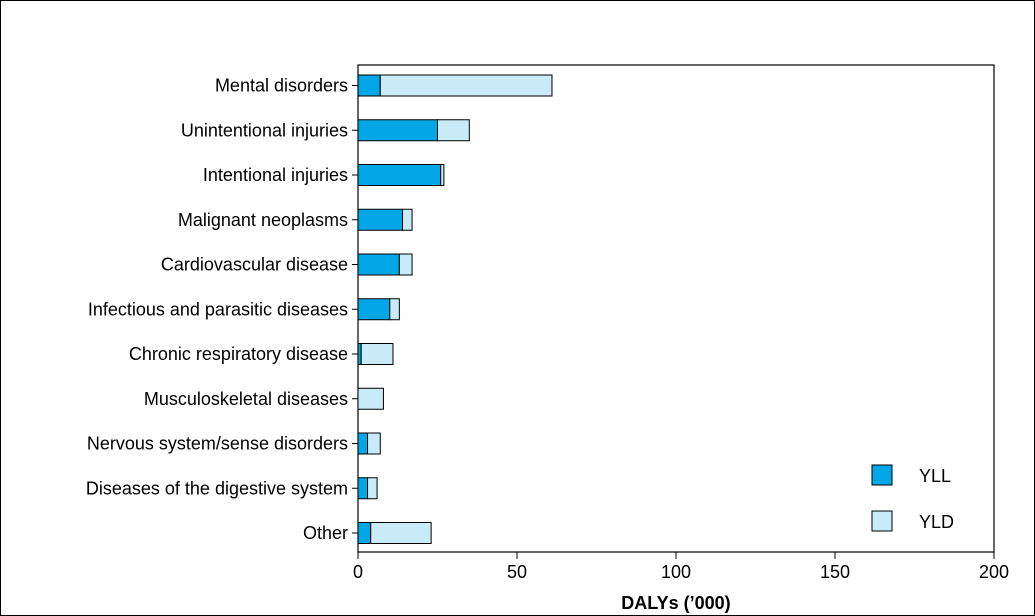  Describe the element at coordinates (835, 572) in the screenshot. I see `x-tick-label: 150` at that location.